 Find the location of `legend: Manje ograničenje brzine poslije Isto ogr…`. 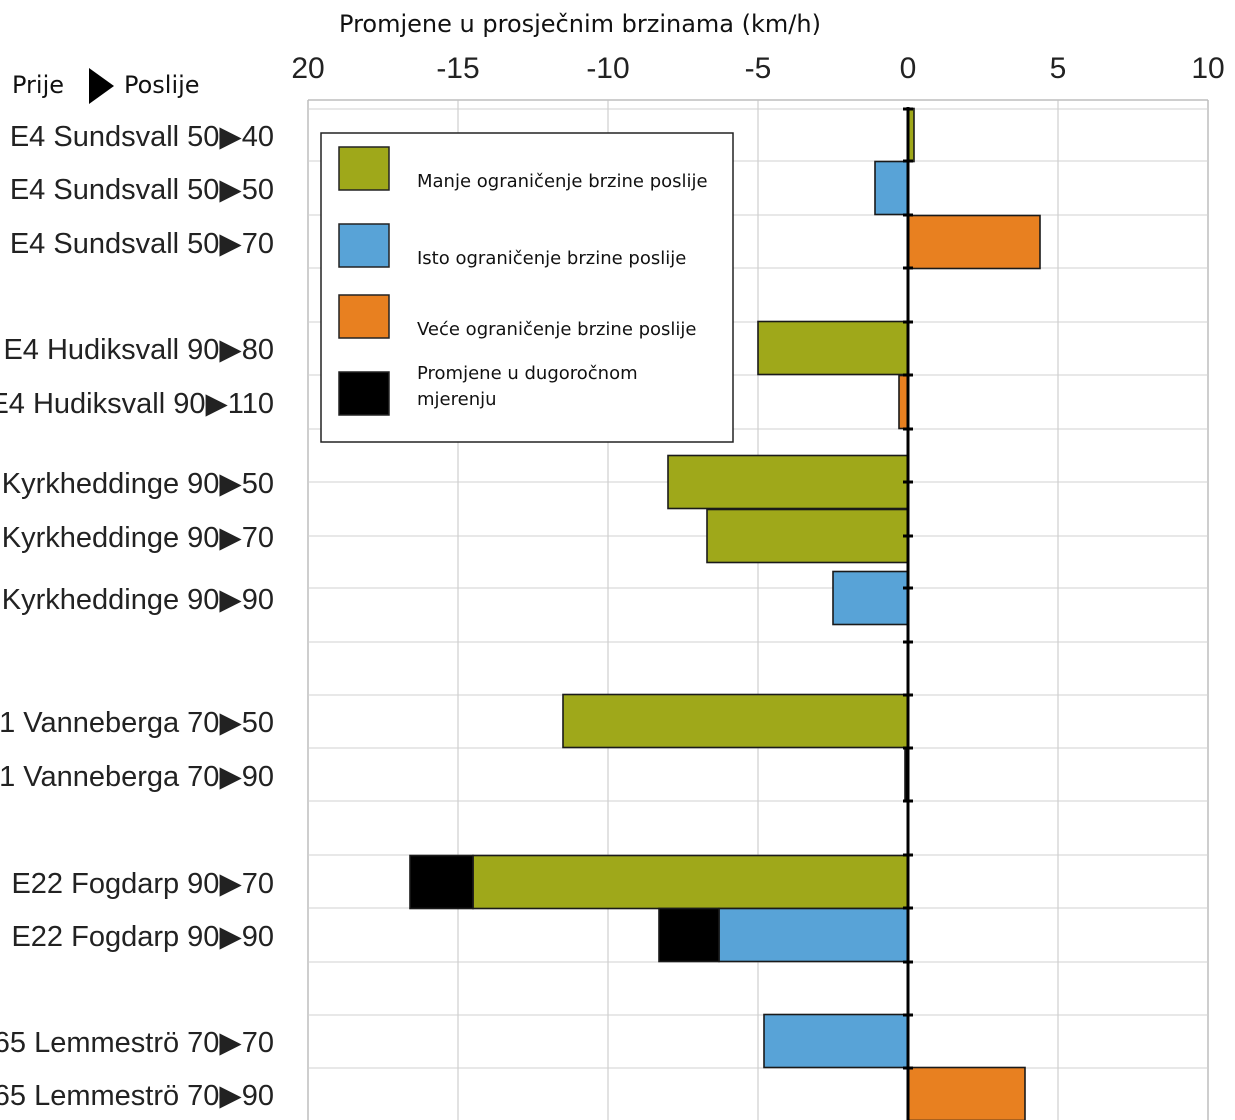

legend: Manje ograničenje brzine poslije Isto ogr… is located at coordinates (527, 287).